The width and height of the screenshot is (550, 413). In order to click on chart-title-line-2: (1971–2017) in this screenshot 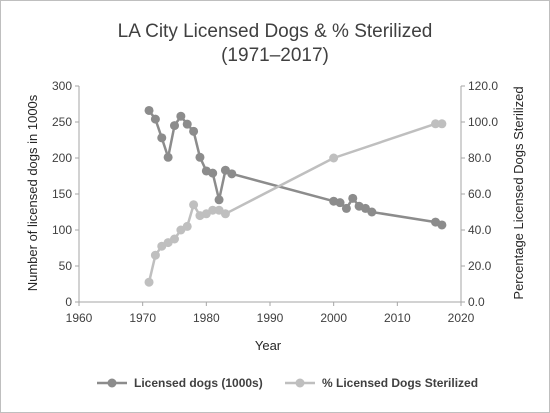, I will do `click(275, 55)`.